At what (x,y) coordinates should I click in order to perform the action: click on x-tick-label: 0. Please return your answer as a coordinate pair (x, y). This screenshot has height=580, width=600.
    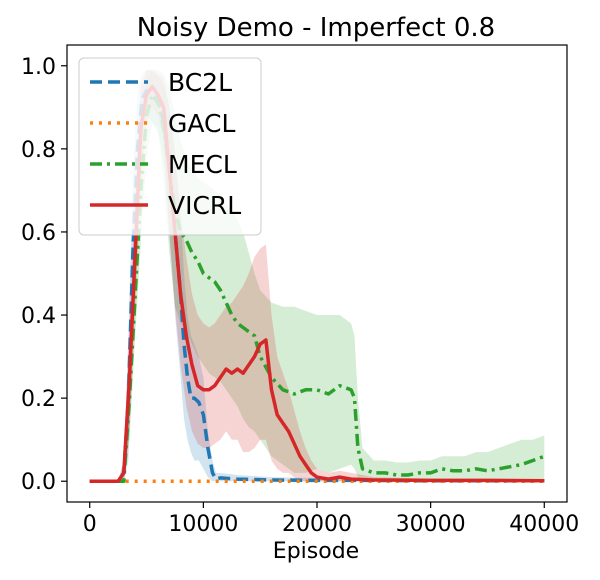
    Looking at the image, I should click on (90, 524).